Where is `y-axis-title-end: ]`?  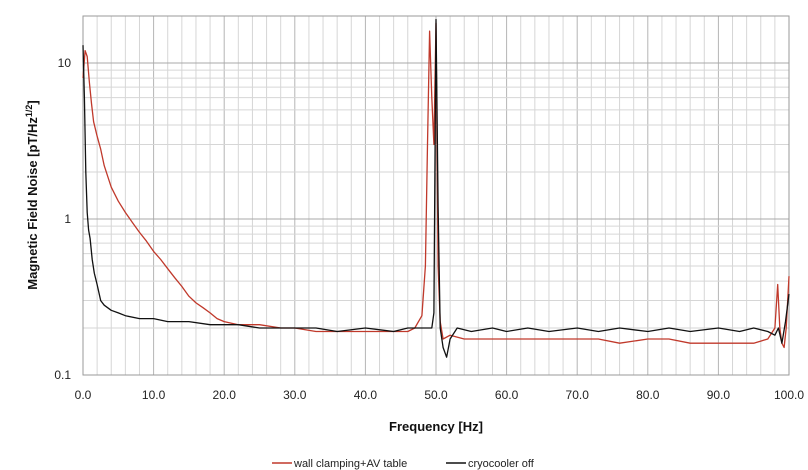 y-axis-title-end: ] is located at coordinates (32, 102).